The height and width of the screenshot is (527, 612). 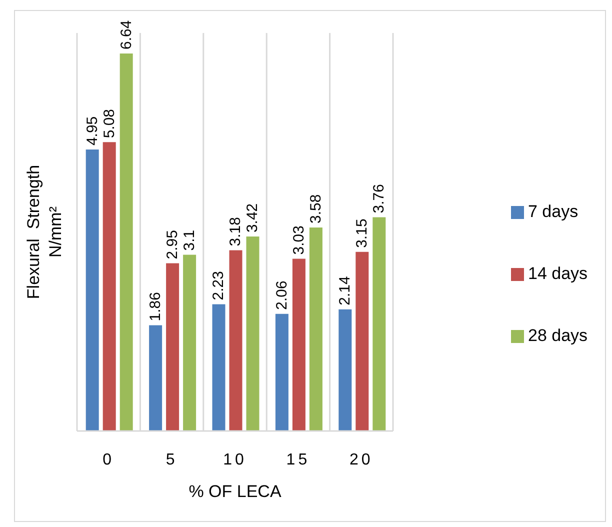 What do you see at coordinates (173, 245) in the screenshot?
I see `data-label: 2.95` at bounding box center [173, 245].